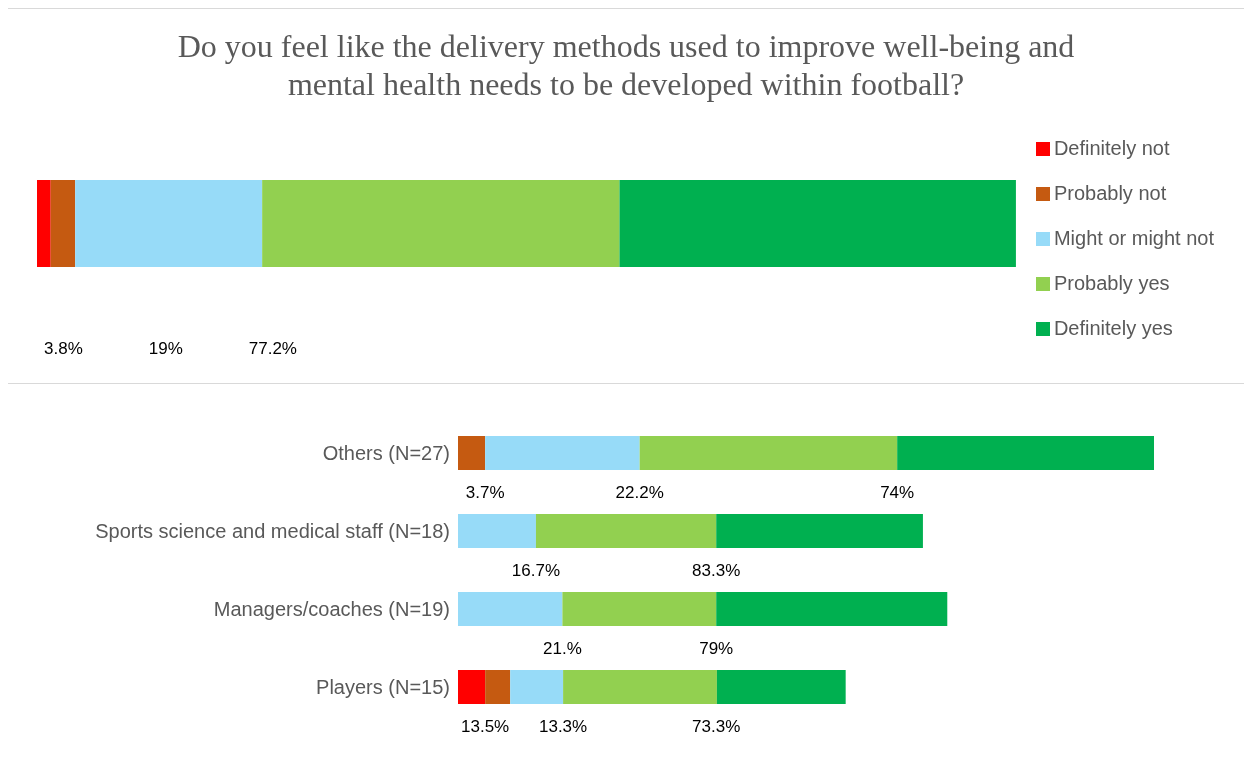 This screenshot has height=773, width=1252. What do you see at coordinates (383, 687) in the screenshot?
I see `y-tick-label: Players (N=15)` at bounding box center [383, 687].